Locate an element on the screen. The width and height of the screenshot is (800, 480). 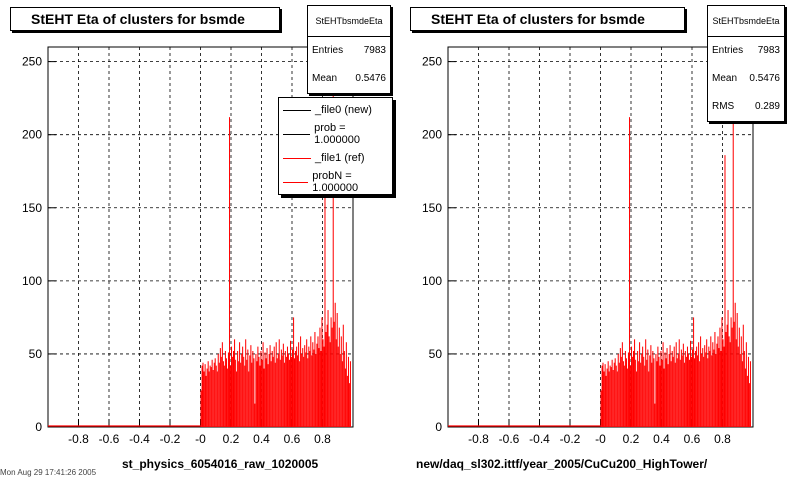
stats-row-entries: Entries 7983 is located at coordinates (349, 51).